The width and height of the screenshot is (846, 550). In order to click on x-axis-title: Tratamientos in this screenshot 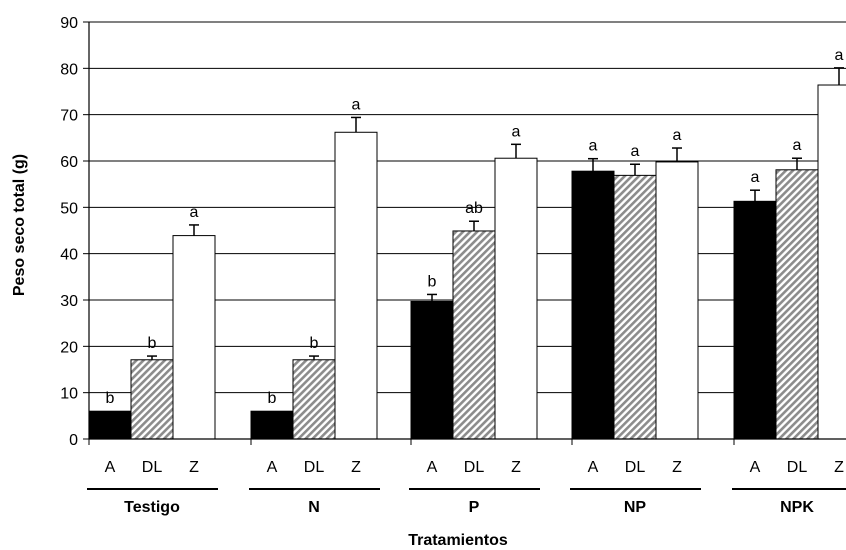, I will do `click(458, 540)`.